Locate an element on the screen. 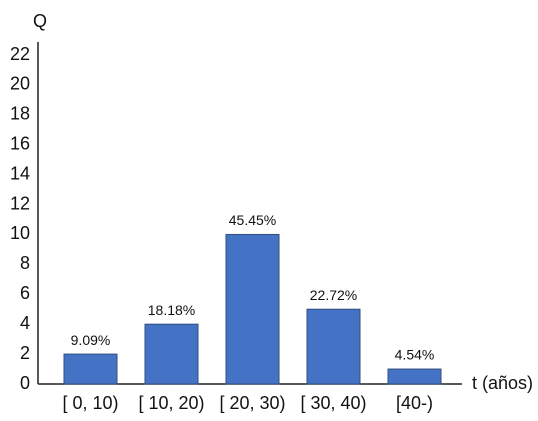 Image resolution: width=538 pixels, height=421 pixels. x-tick-label: [ 10, 20) is located at coordinates (171, 403).